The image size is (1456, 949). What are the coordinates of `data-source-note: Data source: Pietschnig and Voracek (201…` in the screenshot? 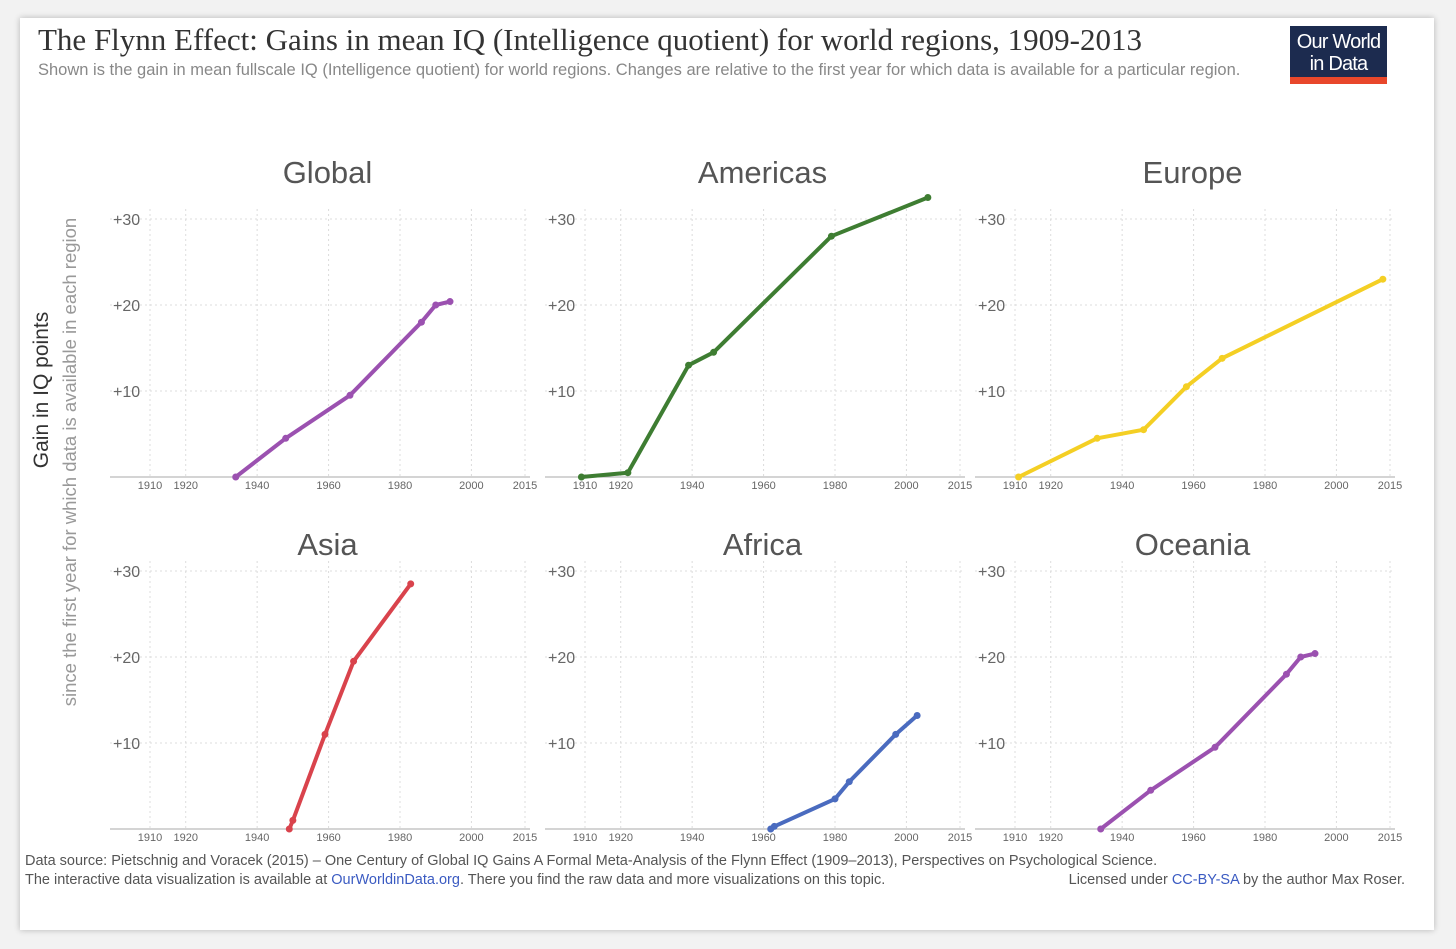 It's located at (591, 861).